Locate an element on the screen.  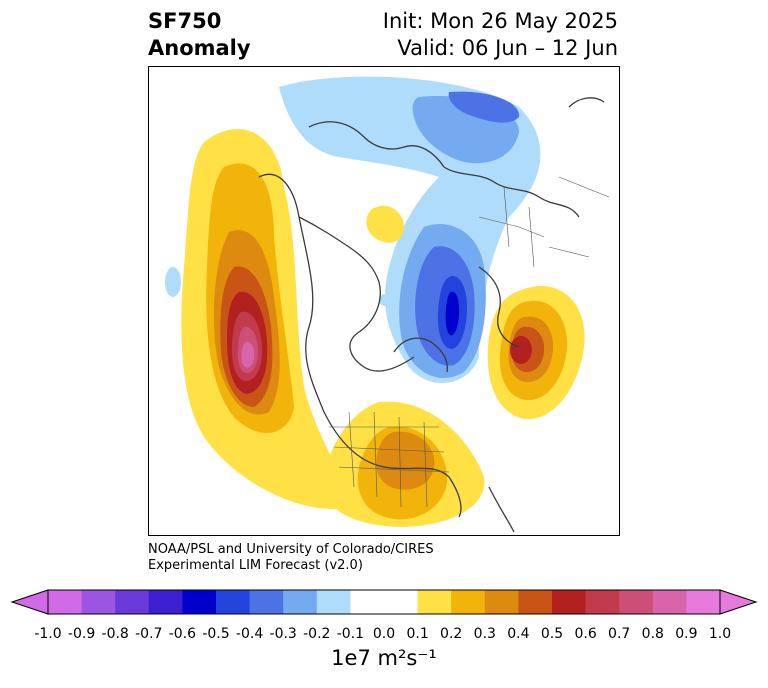
colorbar-tick-label: -0.1 is located at coordinates (350, 634).